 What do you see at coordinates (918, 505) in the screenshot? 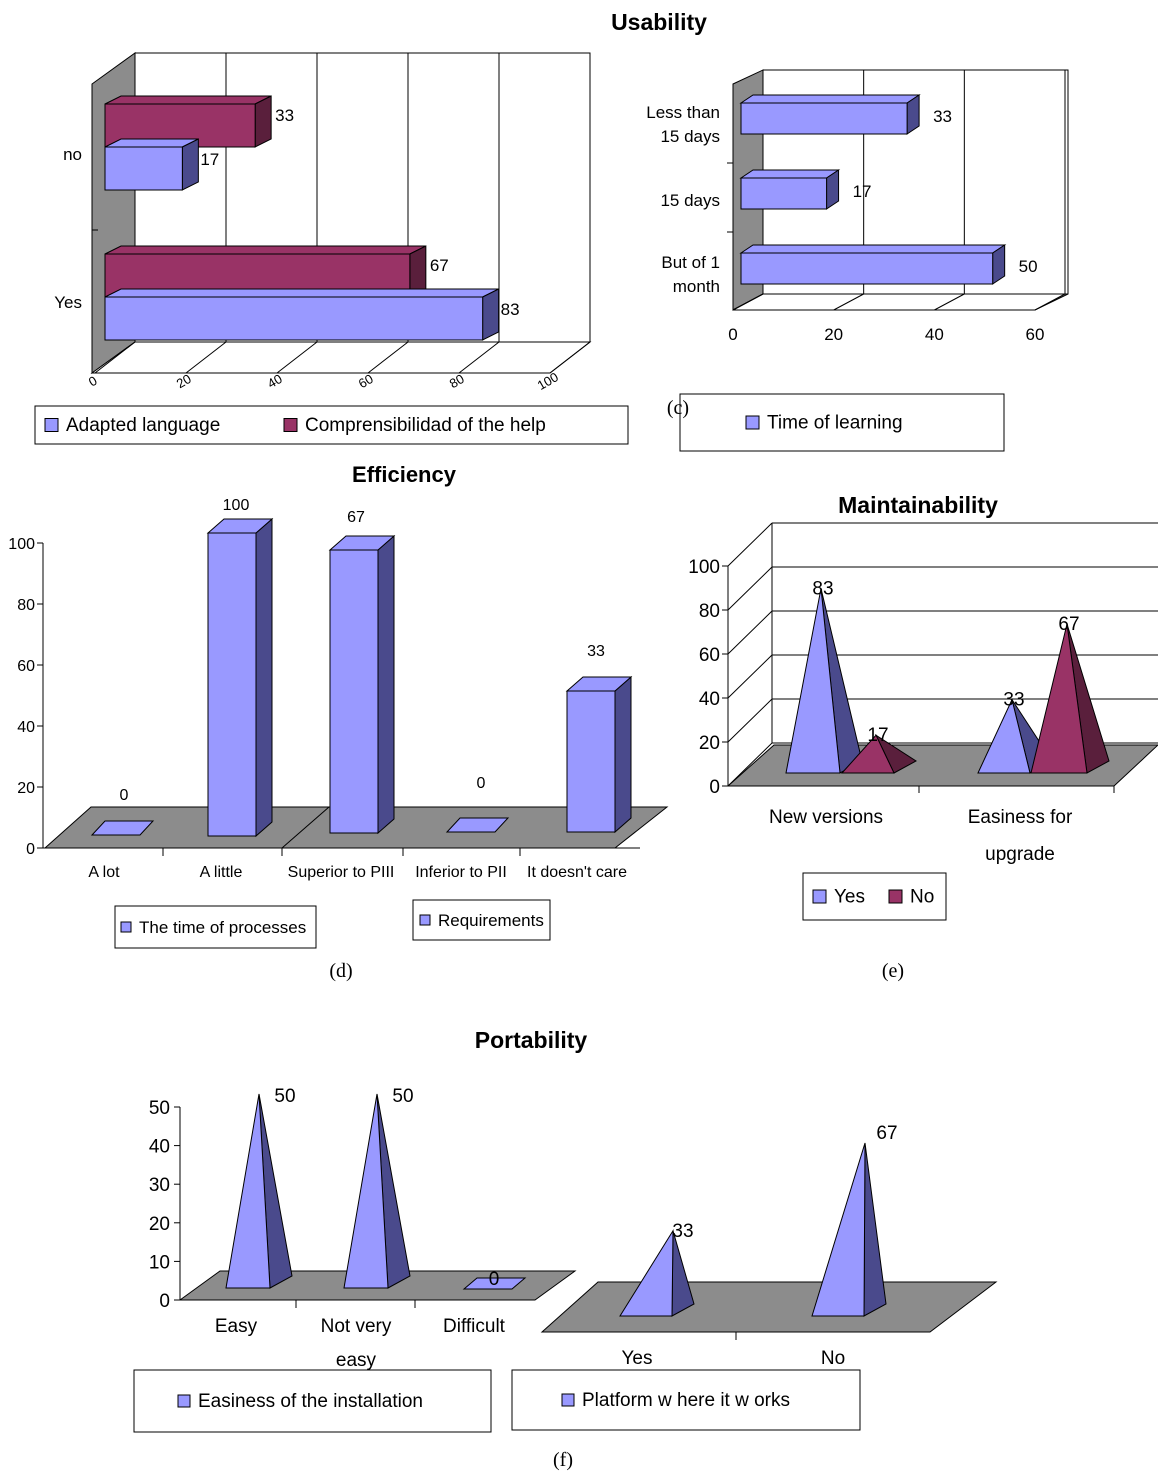
I see `chart-title: Maintainability` at bounding box center [918, 505].